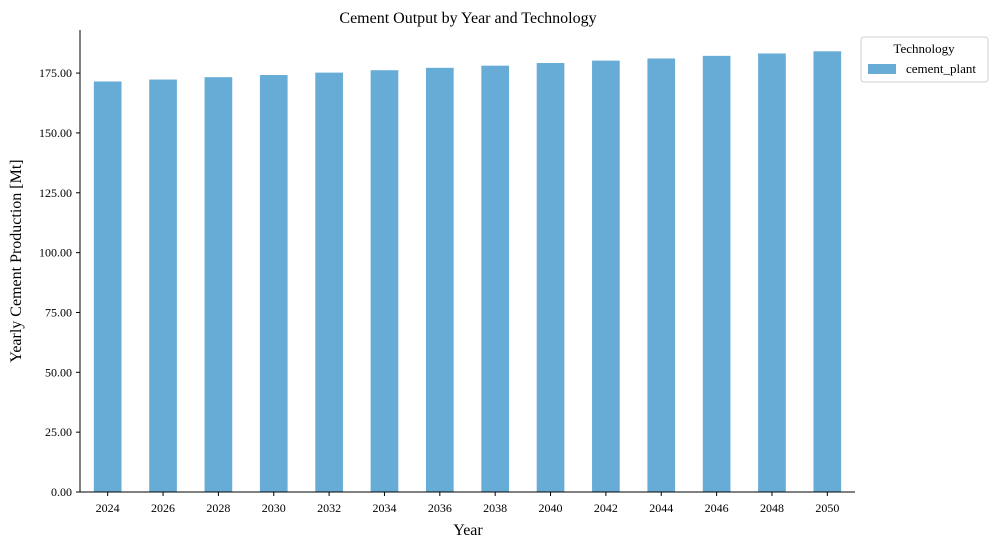 This screenshot has width=996, height=547. Describe the element at coordinates (827, 508) in the screenshot. I see `x-tick-label-2050: 2050` at that location.